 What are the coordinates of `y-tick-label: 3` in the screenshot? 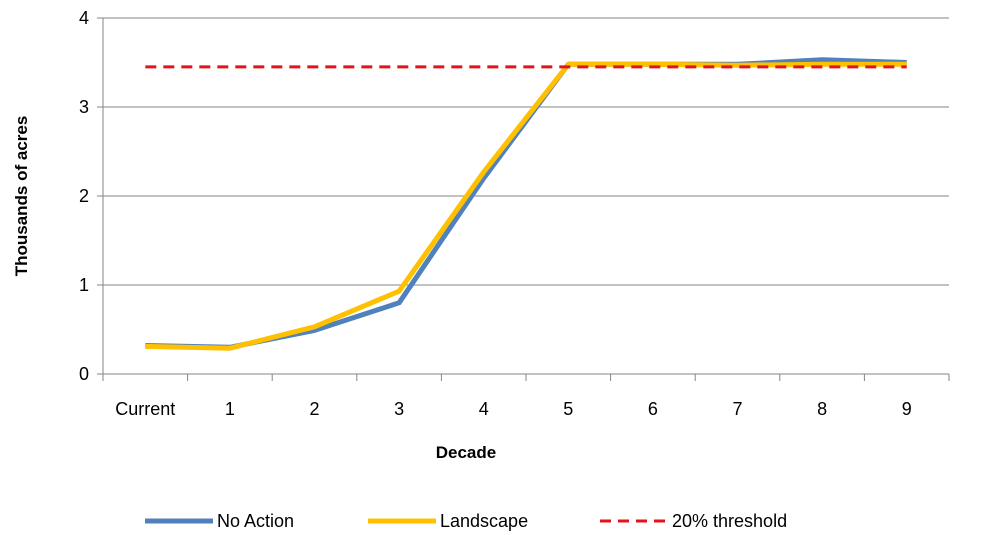 It's located at (84, 107).